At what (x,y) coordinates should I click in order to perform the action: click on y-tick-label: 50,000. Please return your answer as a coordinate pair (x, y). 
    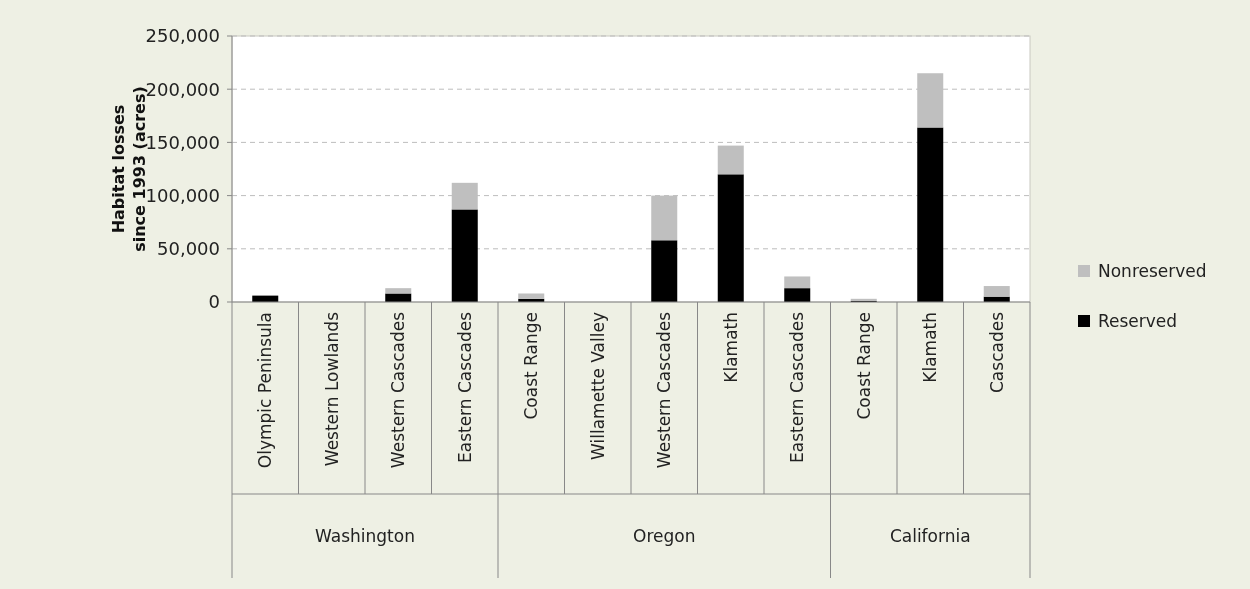
    Looking at the image, I should click on (188, 249).